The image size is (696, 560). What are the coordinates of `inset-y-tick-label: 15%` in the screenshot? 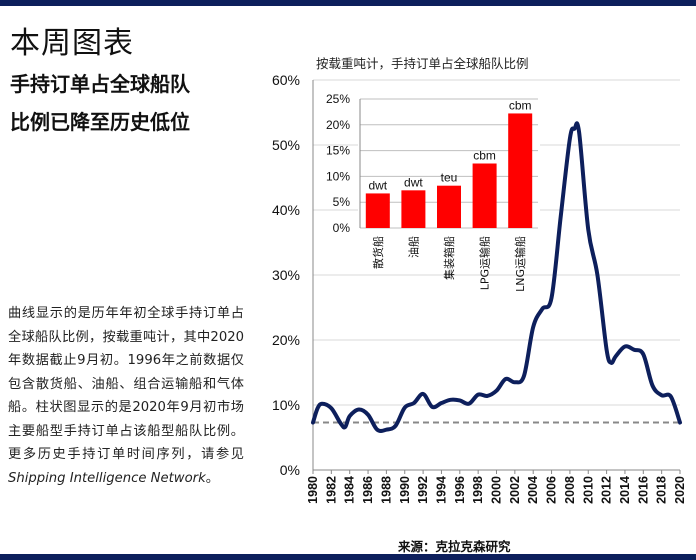 It's located at (338, 151).